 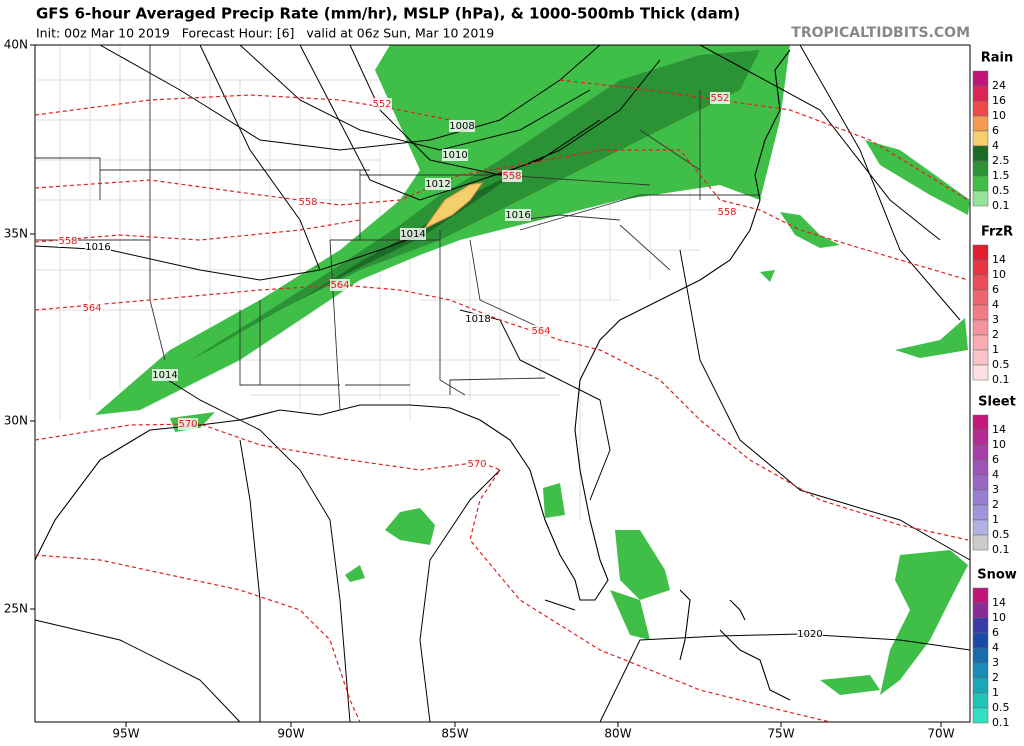 What do you see at coordinates (999, 100) in the screenshot?
I see `legend-label: 16` at bounding box center [999, 100].